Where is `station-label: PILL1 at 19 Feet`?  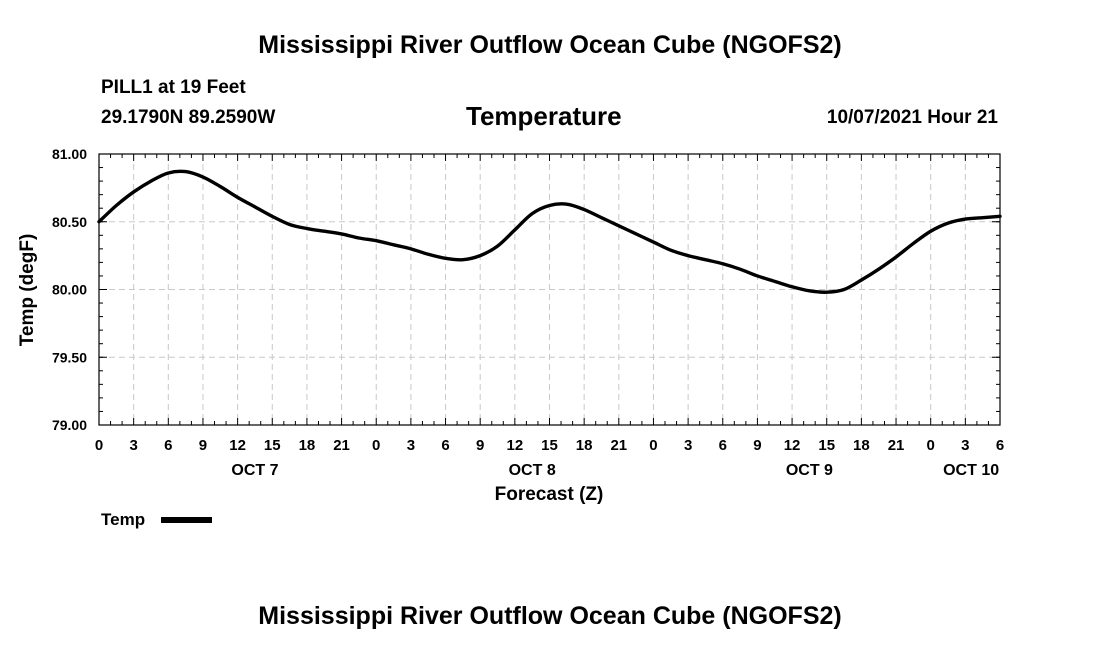 station-label: PILL1 at 19 Feet is located at coordinates (173, 87).